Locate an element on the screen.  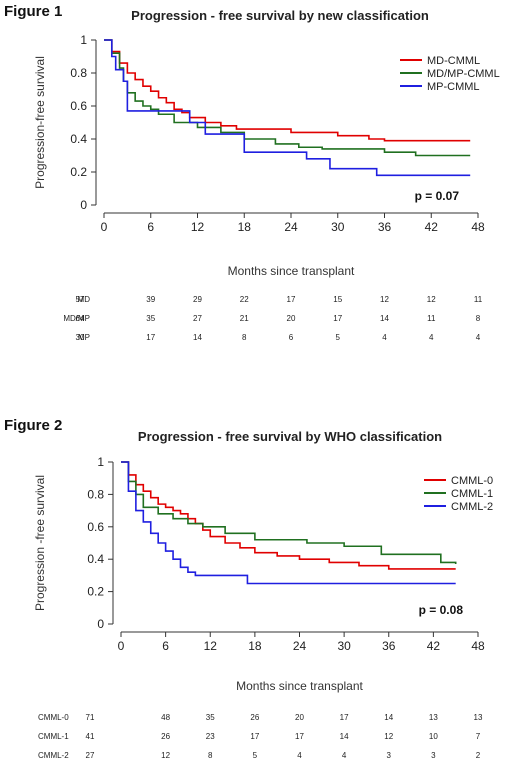
legend-label: MD-CMML is located at coordinates (453, 61).